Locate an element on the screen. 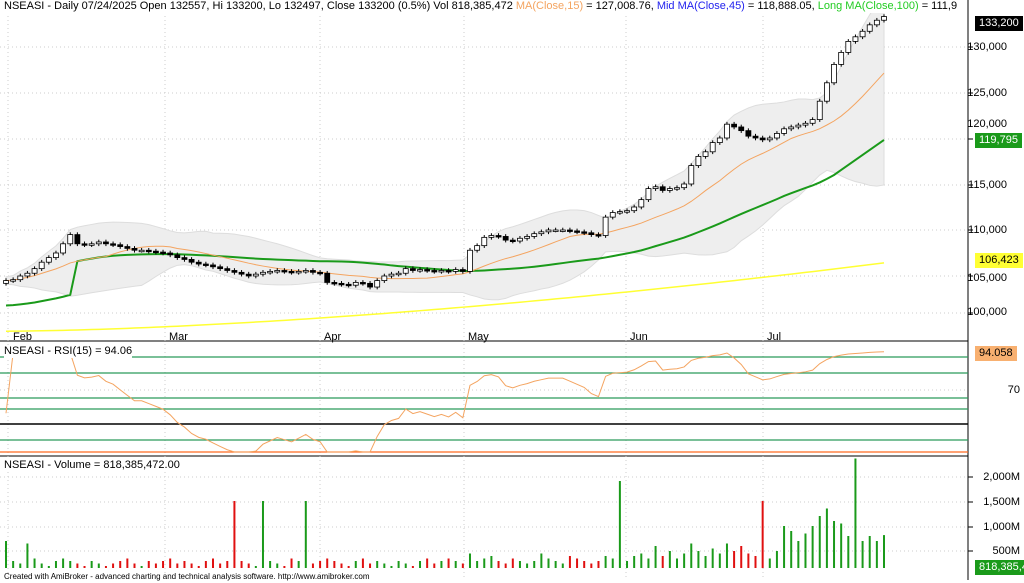  month-label: Jun is located at coordinates (639, 337).